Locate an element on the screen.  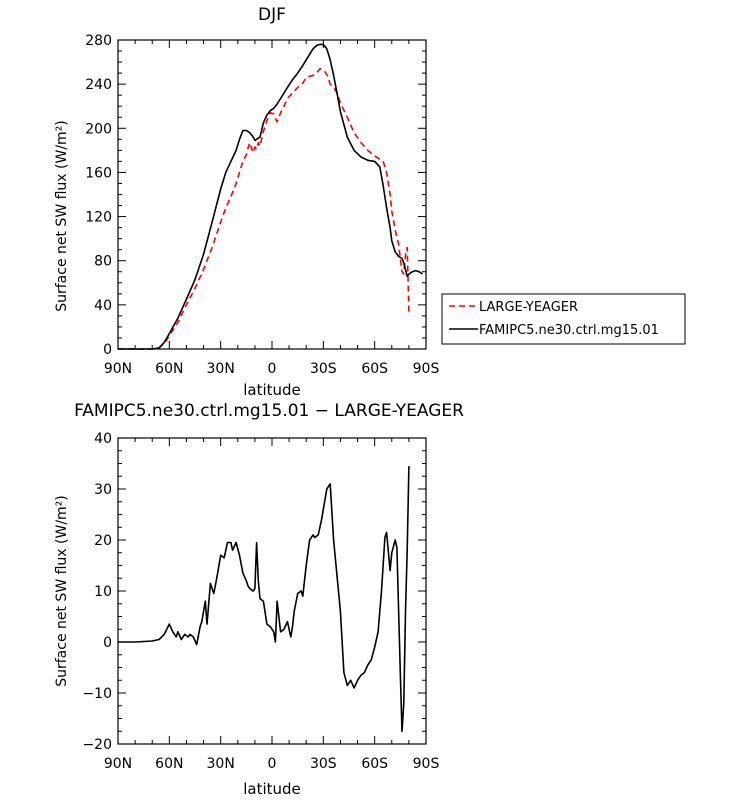
bottom-x-tick-label: 90N is located at coordinates (118, 764).